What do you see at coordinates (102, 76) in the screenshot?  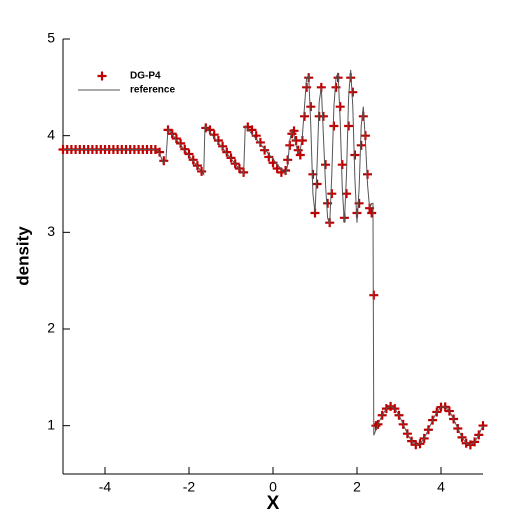 I see `legend-marker` at bounding box center [102, 76].